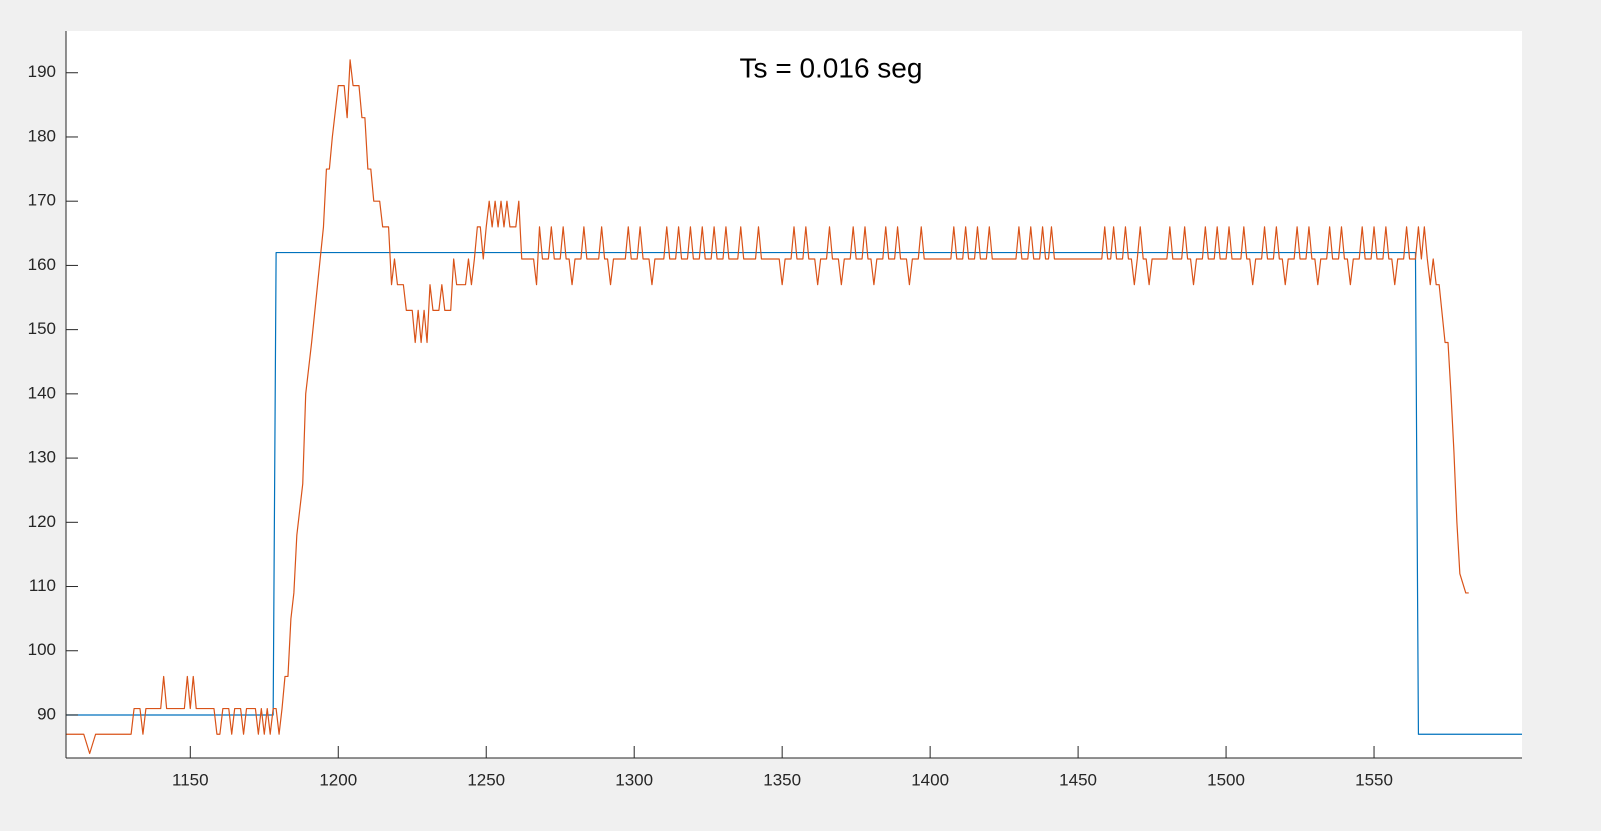 The height and width of the screenshot is (831, 1601). What do you see at coordinates (42, 649) in the screenshot?
I see `y-tick-label: 100` at bounding box center [42, 649].